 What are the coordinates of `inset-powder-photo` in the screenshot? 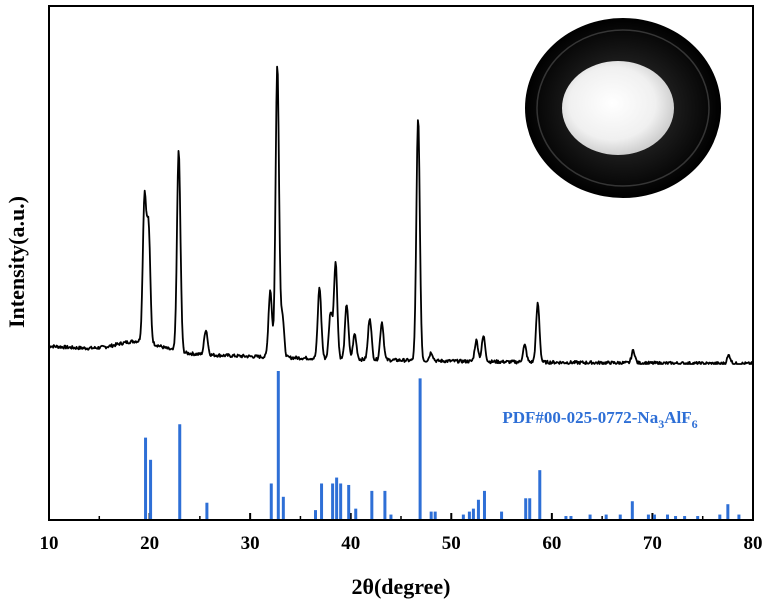 It's located at (623, 108).